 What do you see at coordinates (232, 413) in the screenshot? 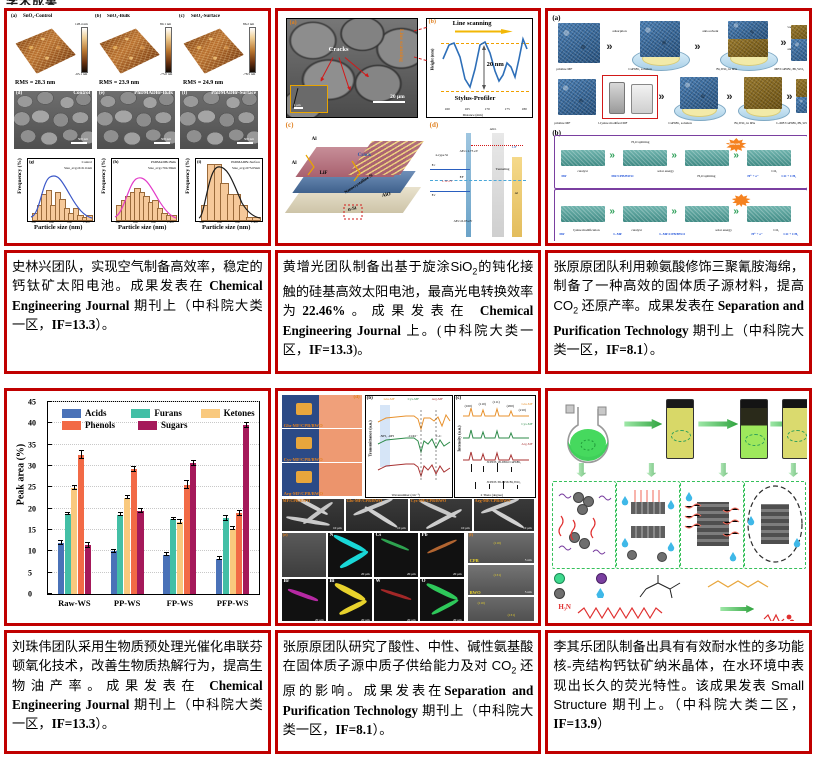
I see `chart-legend-item: Ketones` at bounding box center [232, 413].